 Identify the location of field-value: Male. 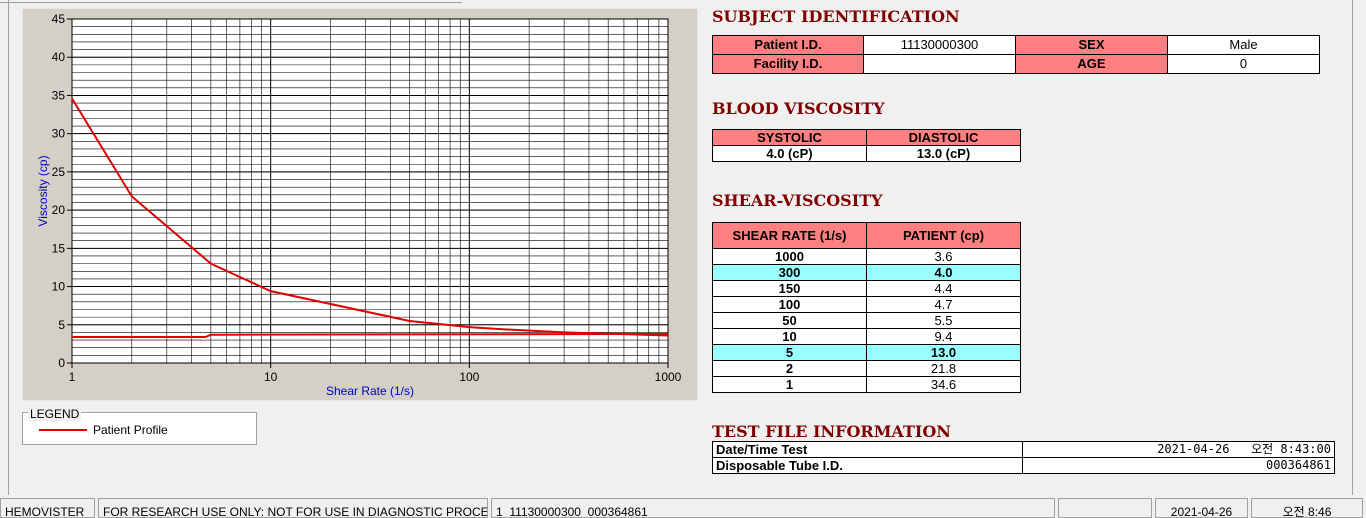
(1243, 45).